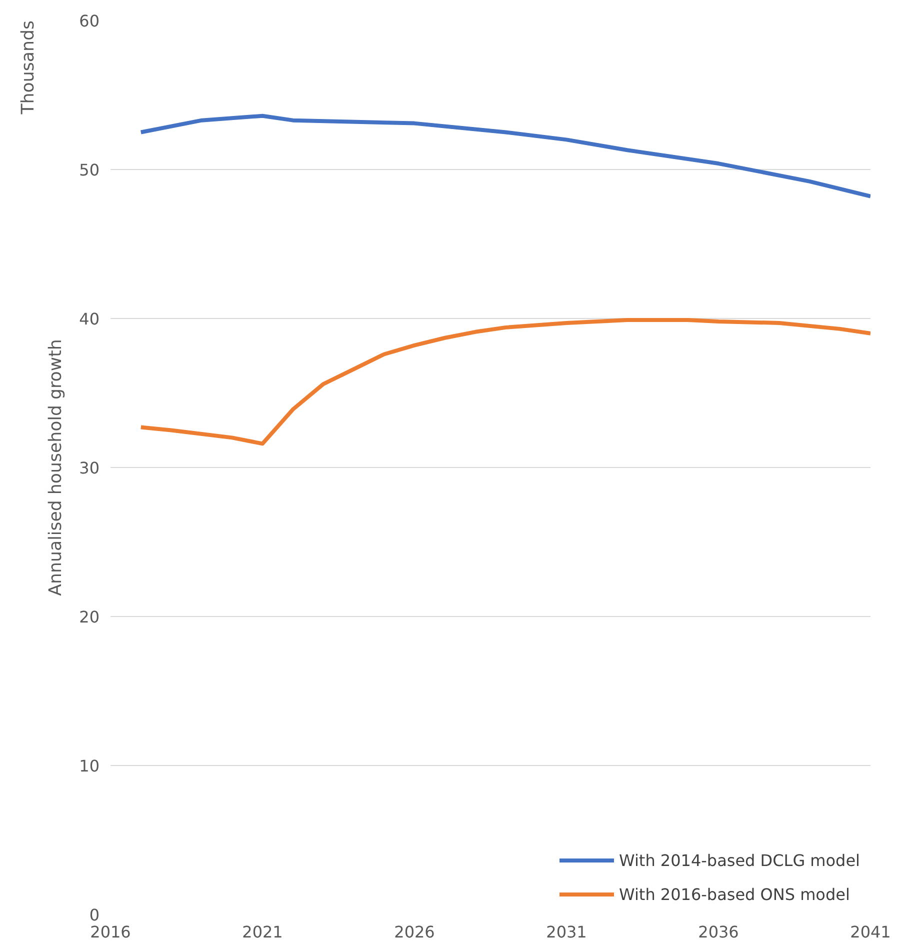  What do you see at coordinates (28, 68) in the screenshot?
I see `text: Thousands` at bounding box center [28, 68].